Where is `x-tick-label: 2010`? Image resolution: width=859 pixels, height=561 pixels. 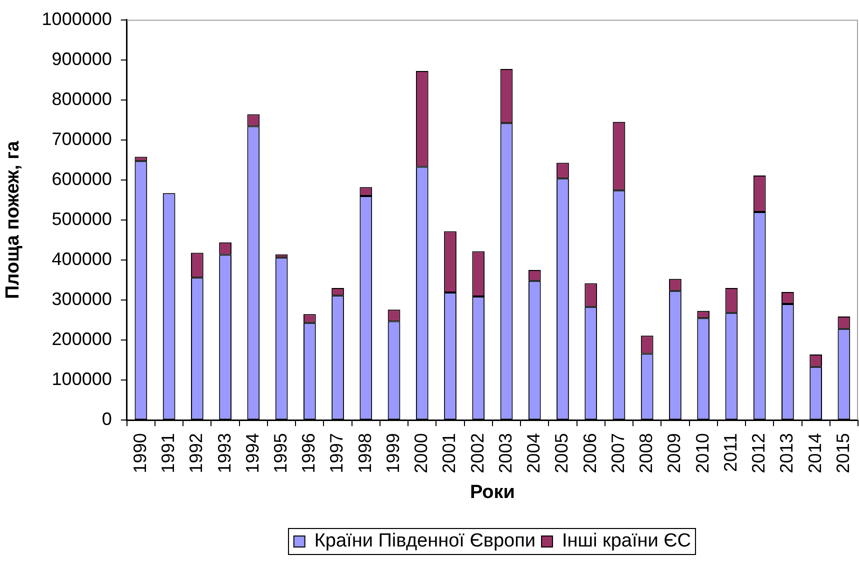
x-tick-label: 2010 is located at coordinates (702, 453).